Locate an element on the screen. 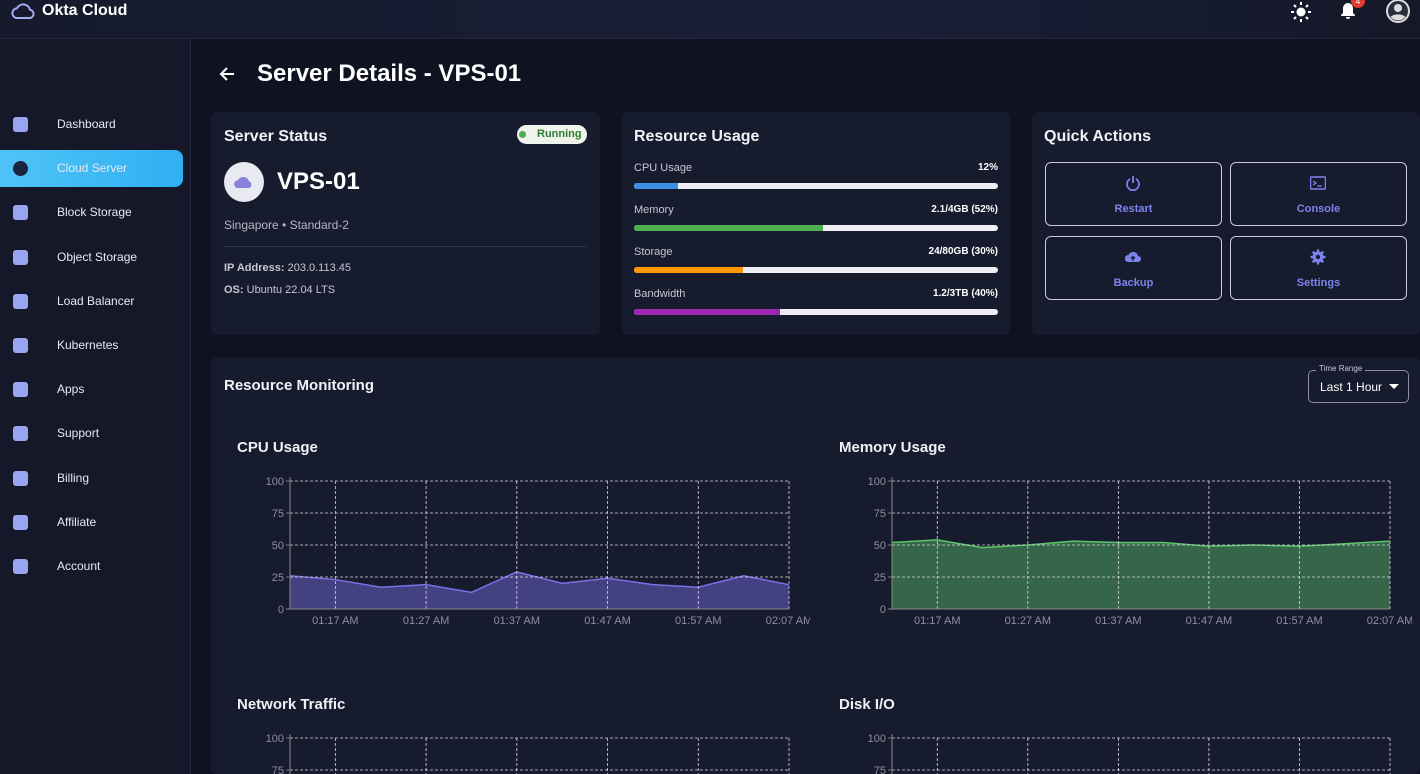 The width and height of the screenshot is (1420, 774). disk-chart: Disk I/O 75 100 is located at coordinates (1115, 735).